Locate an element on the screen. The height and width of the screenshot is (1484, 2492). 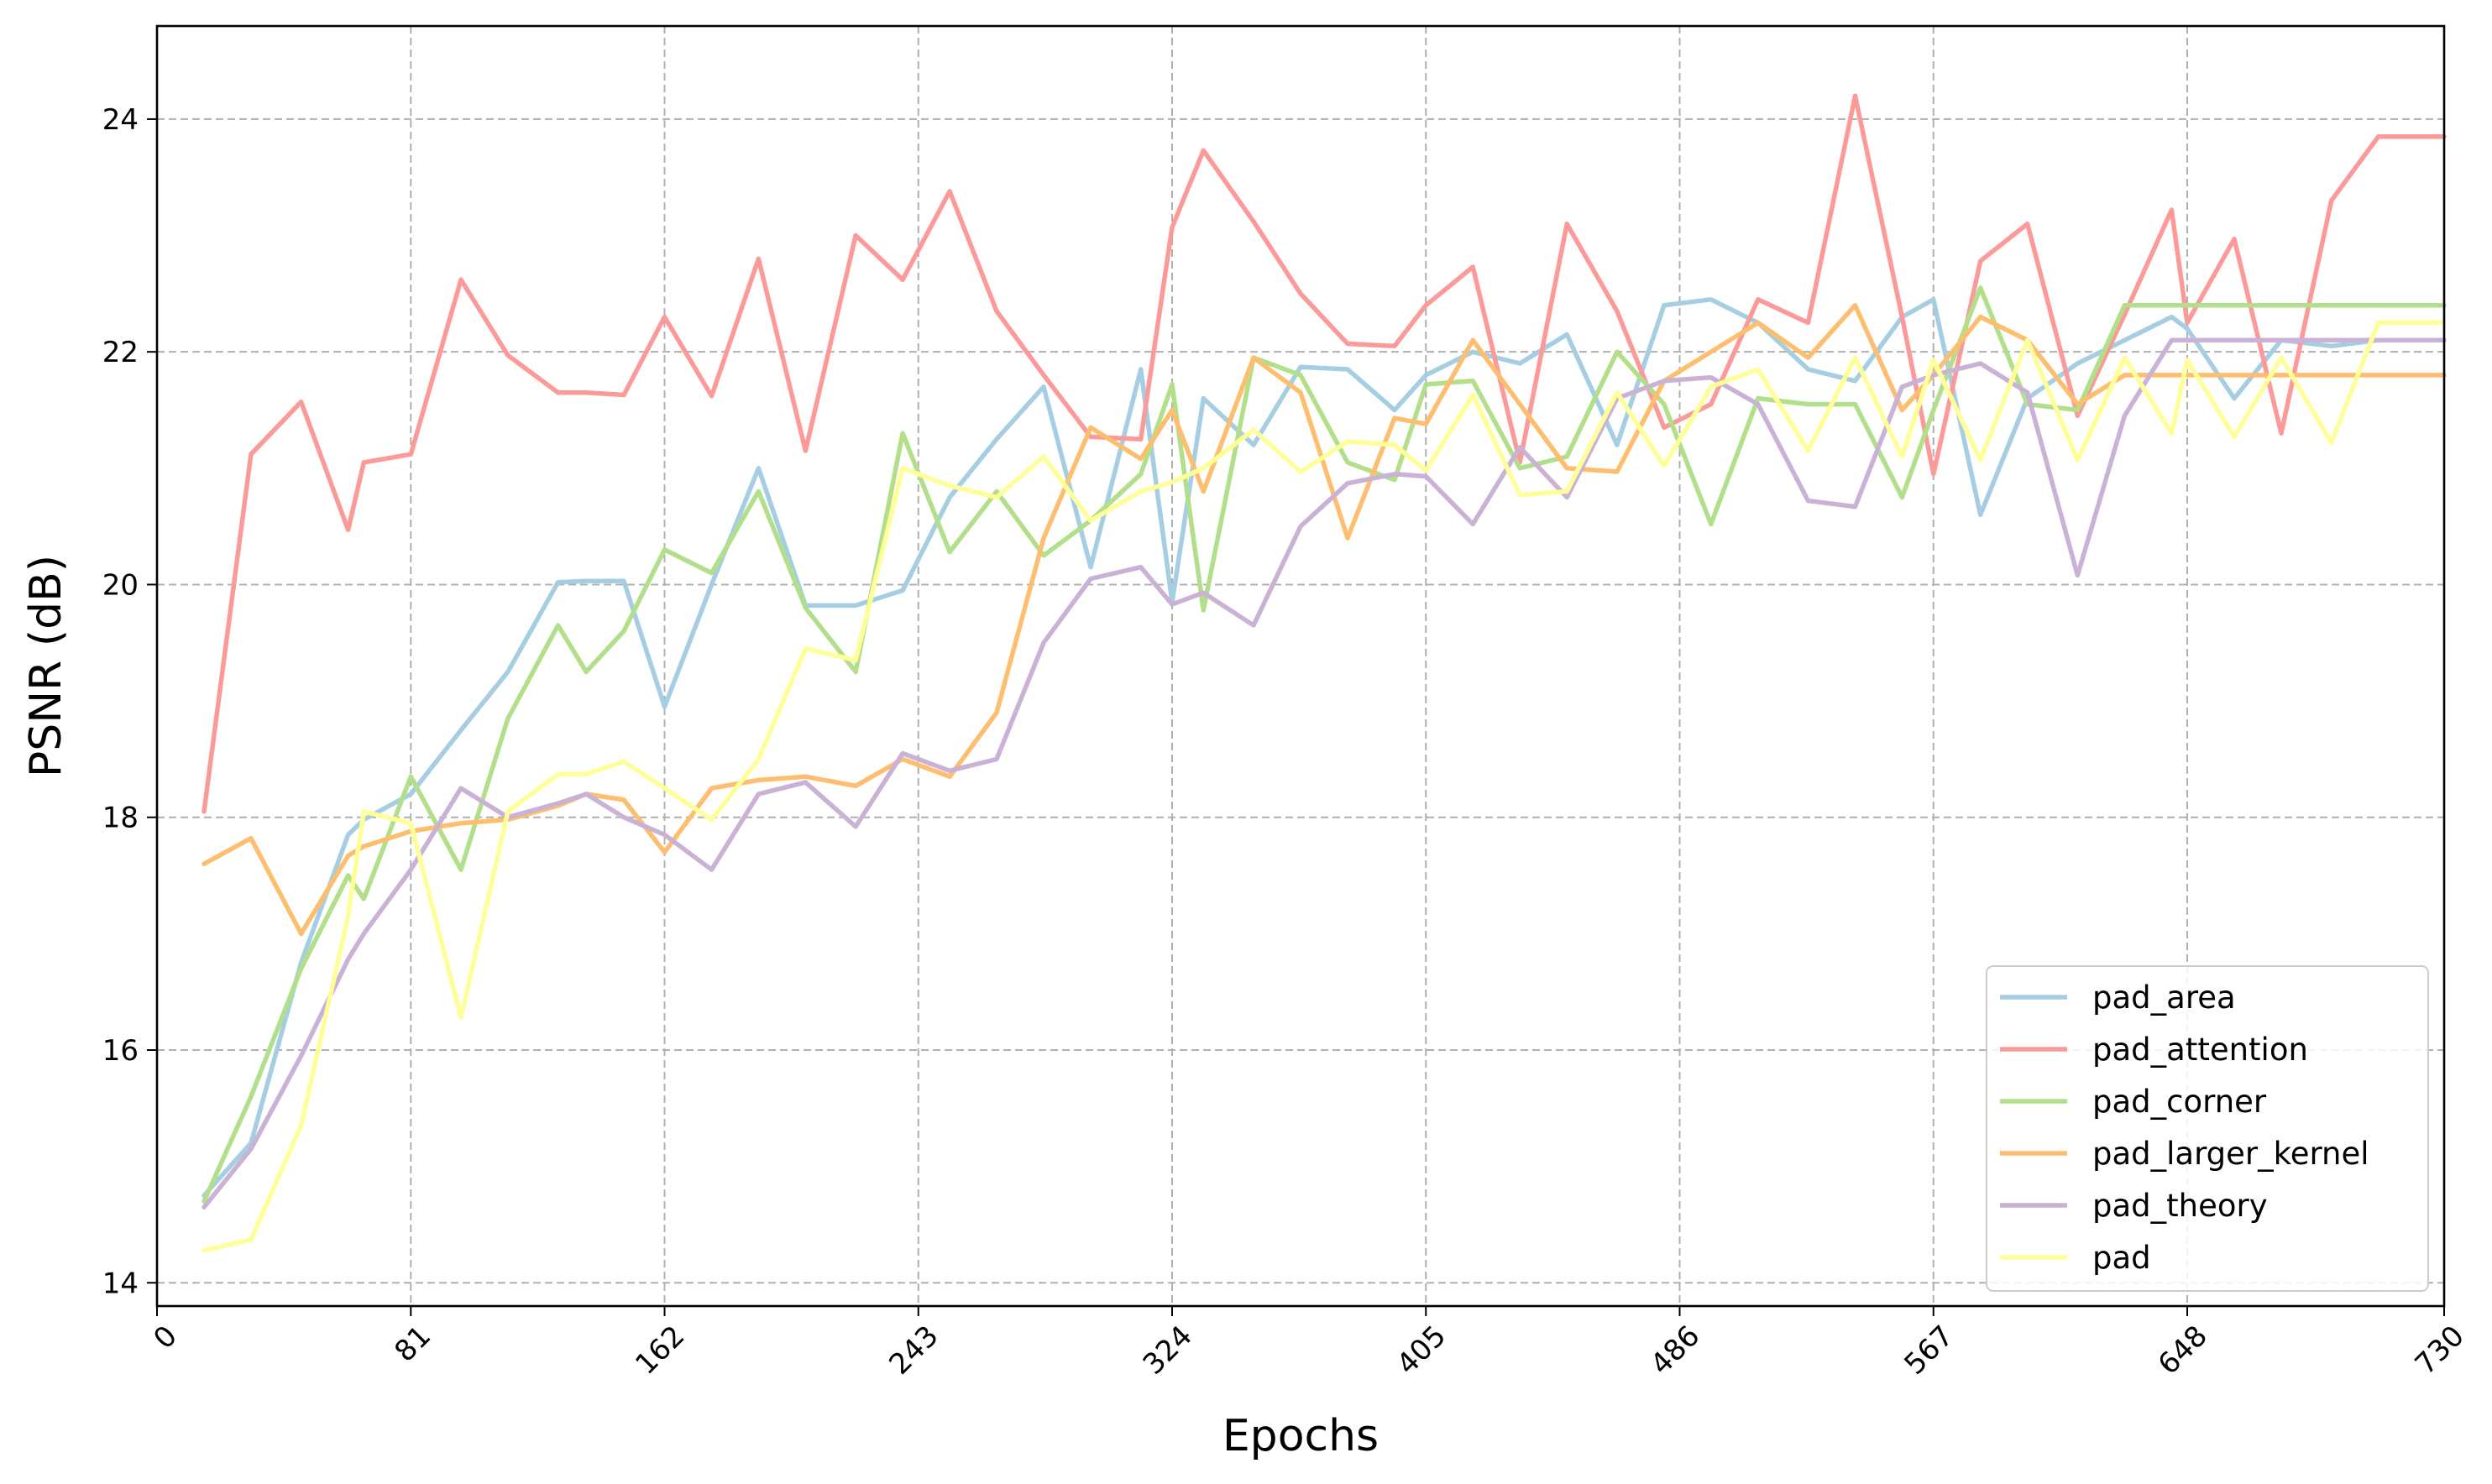
y-axis-label: PSNR (dB) is located at coordinates (46, 666).